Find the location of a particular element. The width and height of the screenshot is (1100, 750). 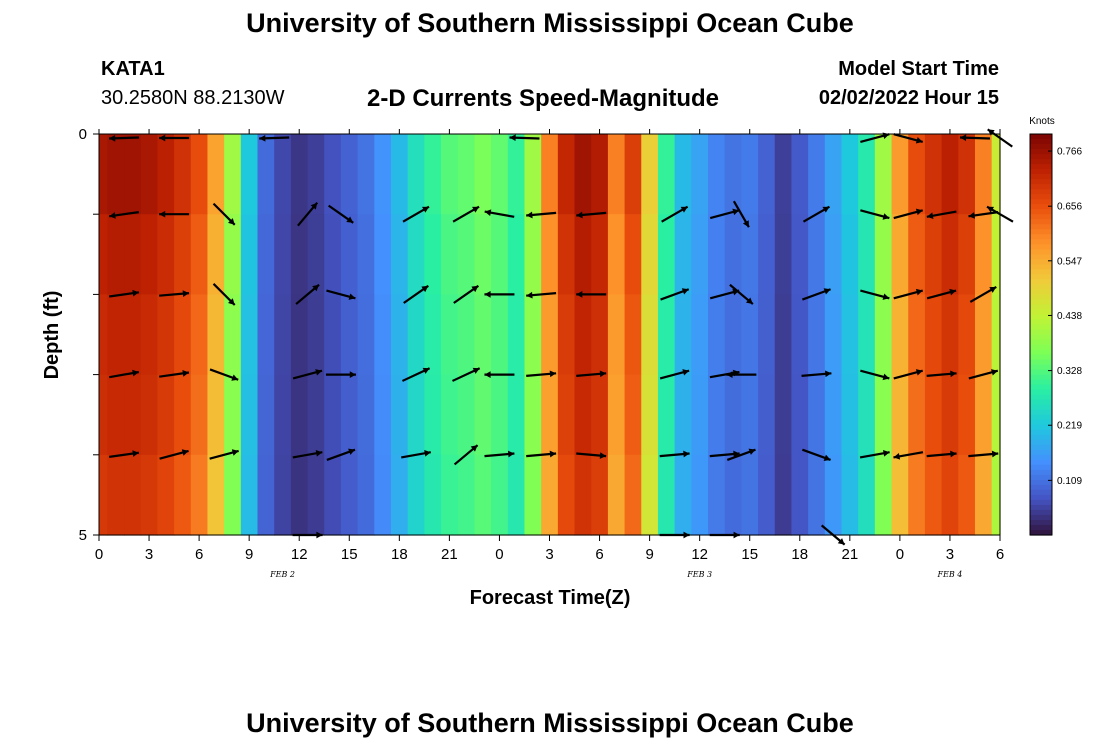

date-label: FEB 3 is located at coordinates (699, 574).